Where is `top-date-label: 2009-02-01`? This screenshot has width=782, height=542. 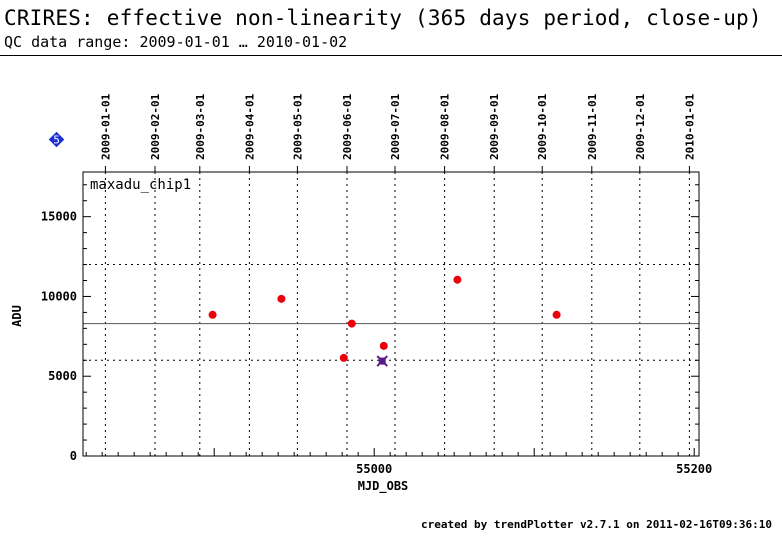 top-date-label: 2009-02-01 is located at coordinates (155, 126).